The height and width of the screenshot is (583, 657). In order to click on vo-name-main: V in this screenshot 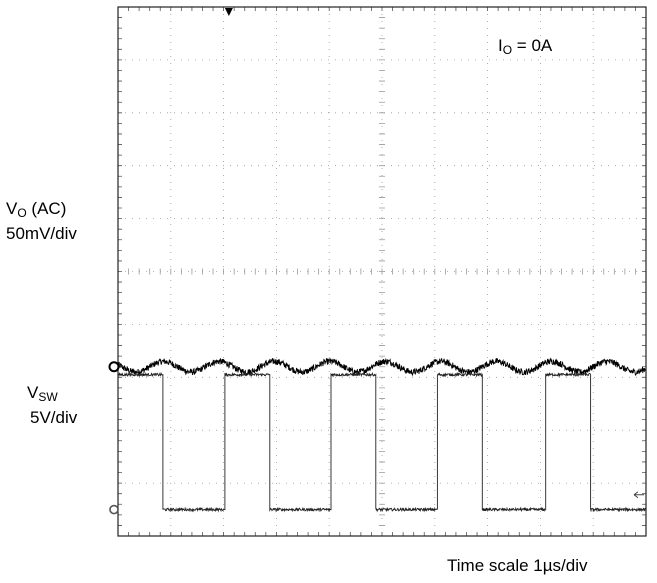, I will do `click(12, 208)`.